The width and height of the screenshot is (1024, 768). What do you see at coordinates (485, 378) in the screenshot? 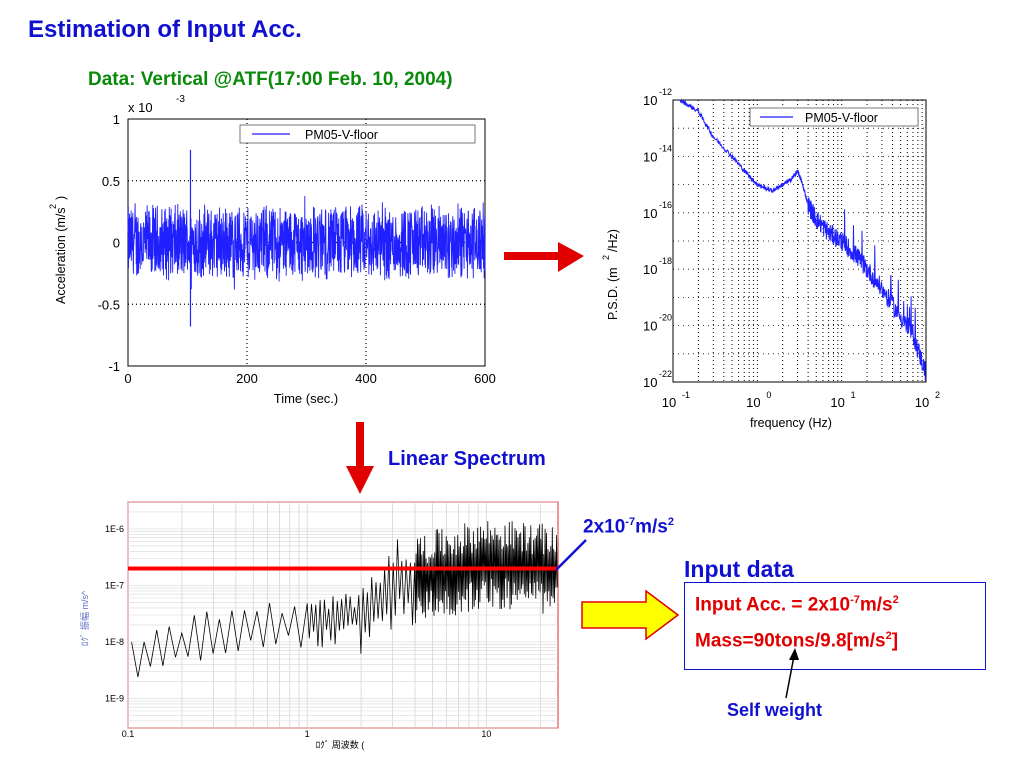
I see `time-x-tick: 600` at bounding box center [485, 378].